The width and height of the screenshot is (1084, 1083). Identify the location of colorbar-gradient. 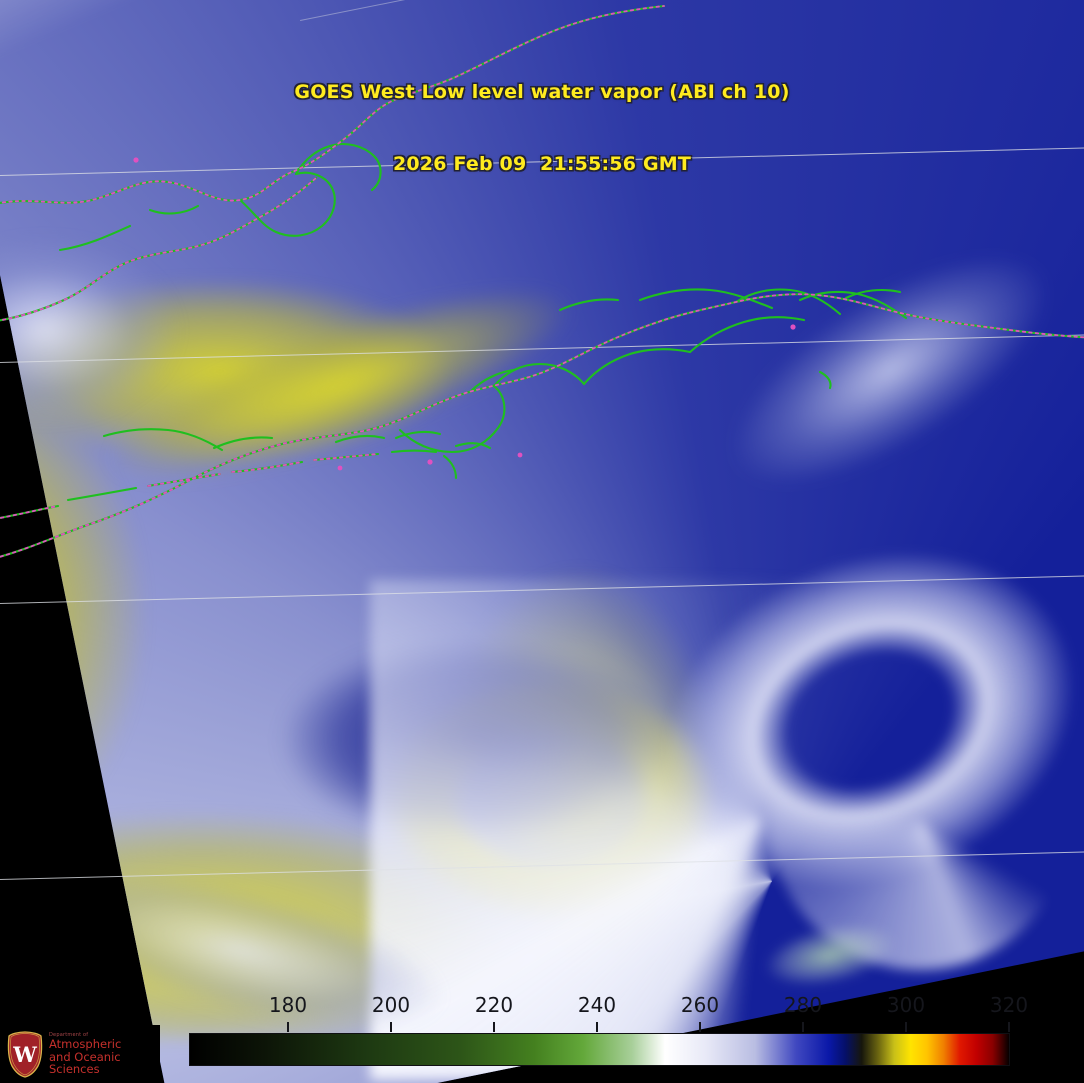
(599, 1049).